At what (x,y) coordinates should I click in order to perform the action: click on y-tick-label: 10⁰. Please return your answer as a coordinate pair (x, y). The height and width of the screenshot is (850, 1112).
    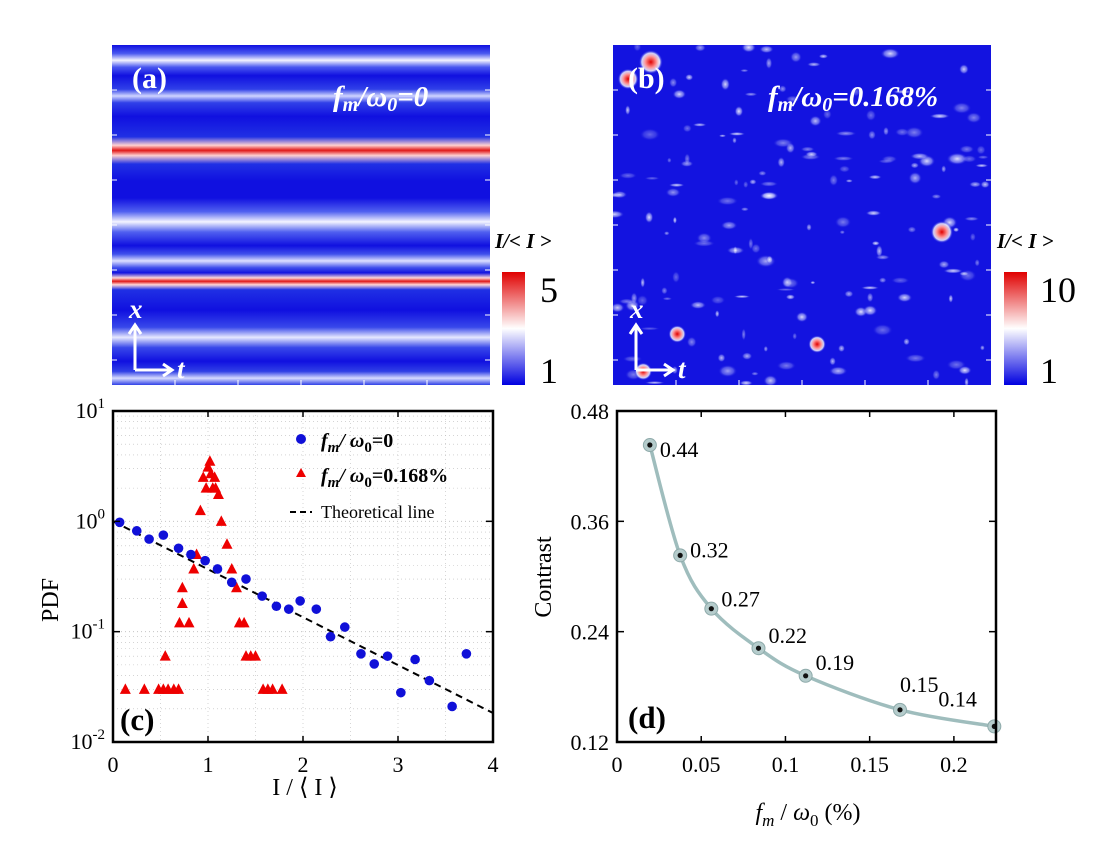
    Looking at the image, I should click on (91, 519).